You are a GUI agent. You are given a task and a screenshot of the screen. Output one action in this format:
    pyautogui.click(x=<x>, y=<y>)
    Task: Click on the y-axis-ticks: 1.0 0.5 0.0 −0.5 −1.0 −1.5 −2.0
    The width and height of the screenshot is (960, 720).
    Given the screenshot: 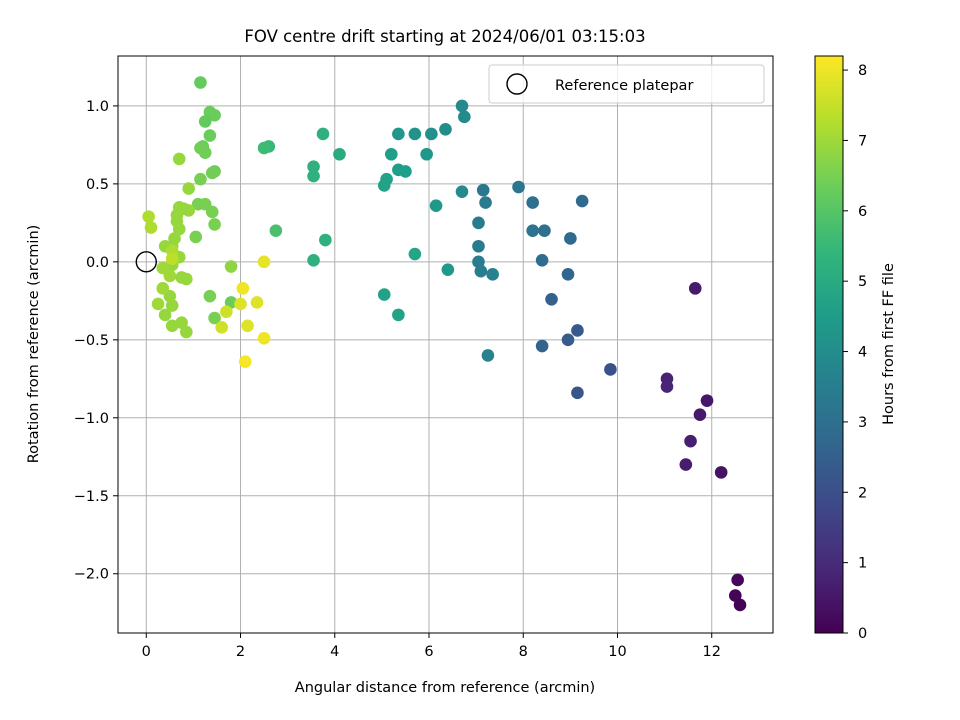 What is the action you would take?
    pyautogui.click(x=96, y=341)
    